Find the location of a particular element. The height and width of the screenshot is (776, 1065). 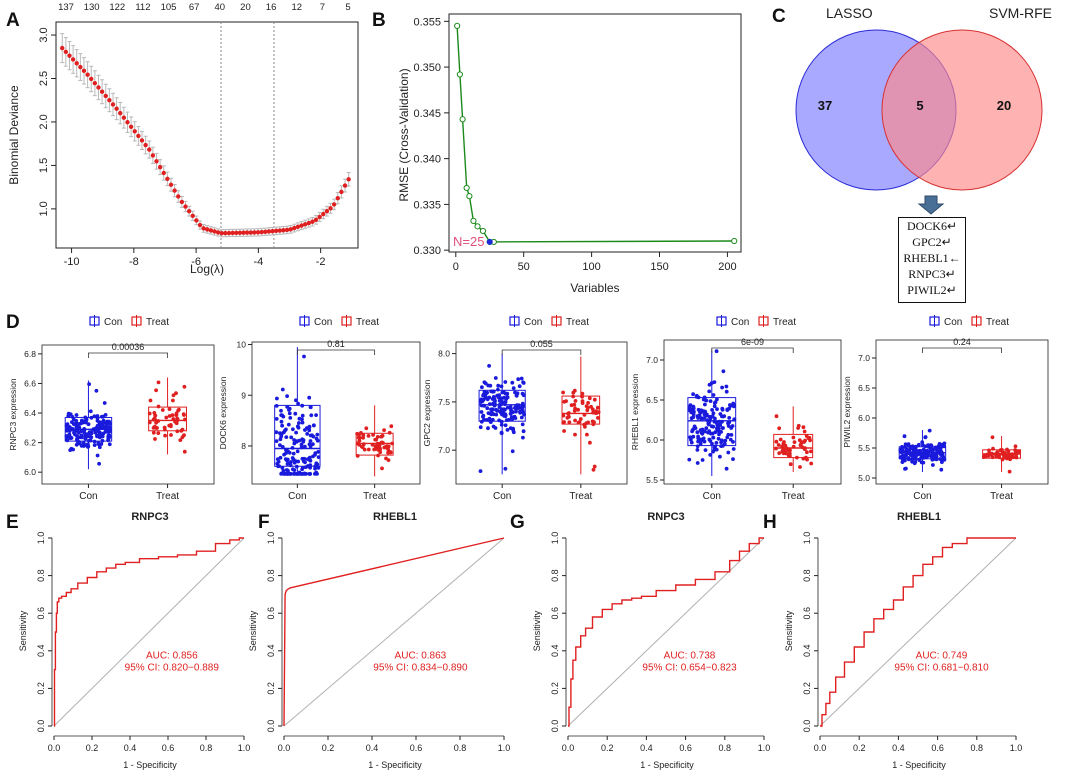

panel-h: H is located at coordinates (770, 522).